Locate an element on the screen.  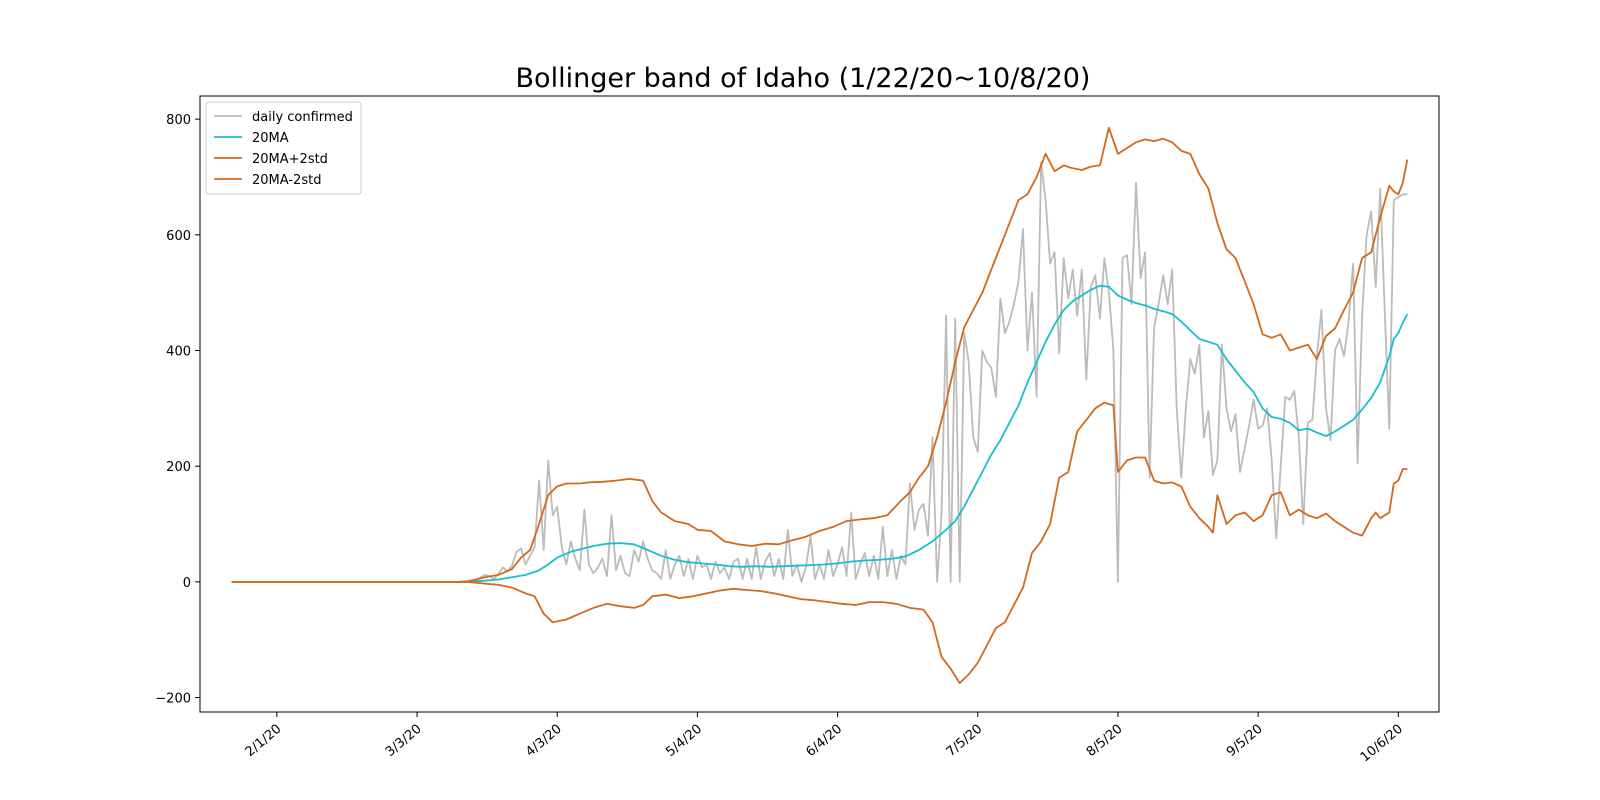
x-tick-label: 5/4/20 is located at coordinates (684, 741).